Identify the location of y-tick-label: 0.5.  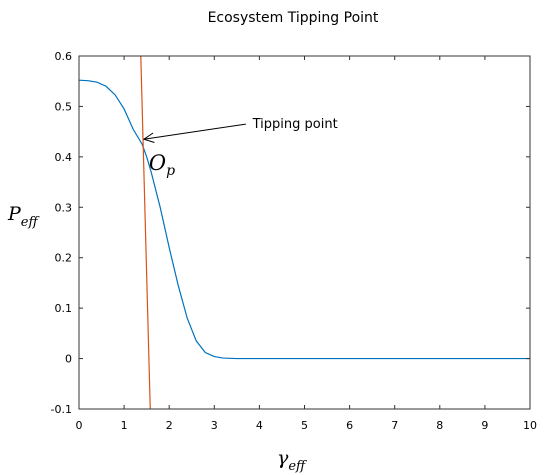
(64, 106).